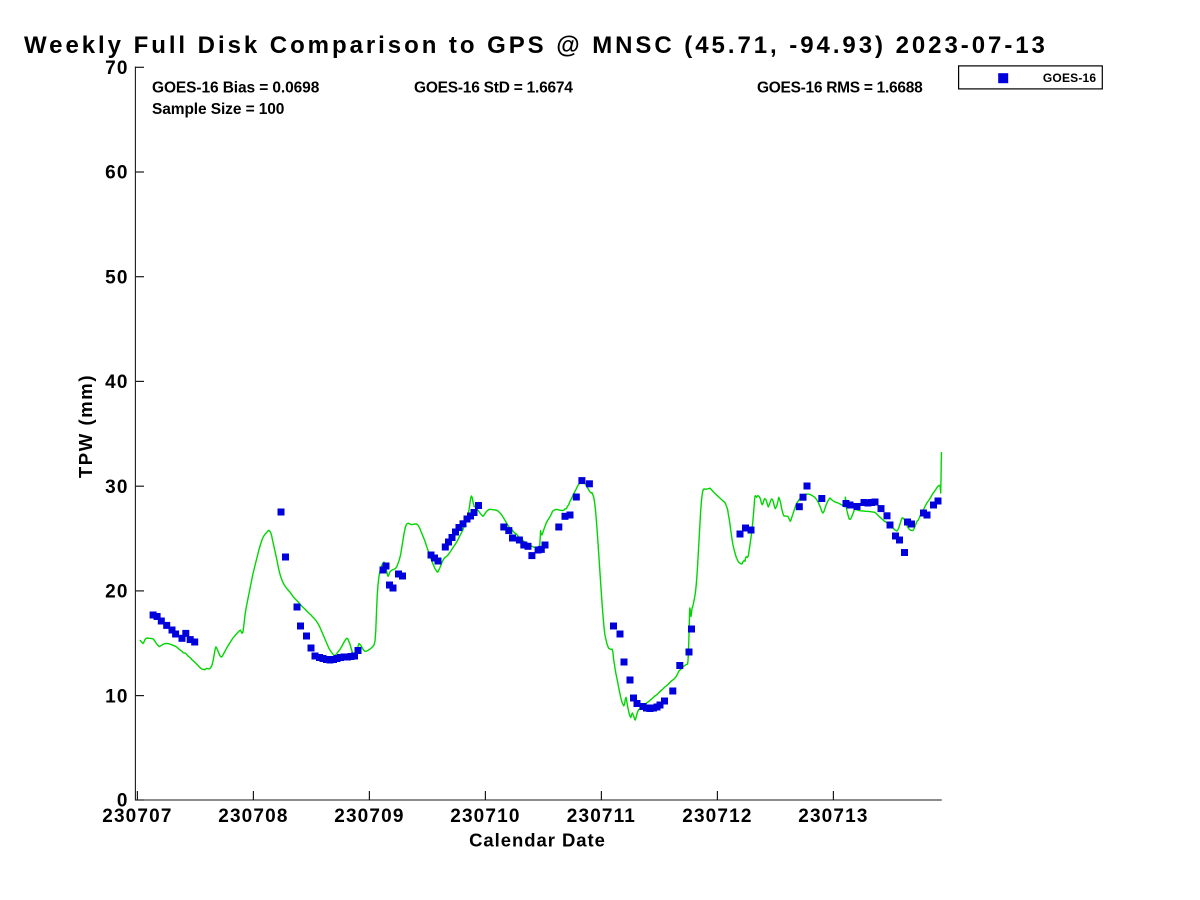 The height and width of the screenshot is (900, 1200). Describe the element at coordinates (833, 816) in the screenshot. I see `svg-text: 230713` at that location.